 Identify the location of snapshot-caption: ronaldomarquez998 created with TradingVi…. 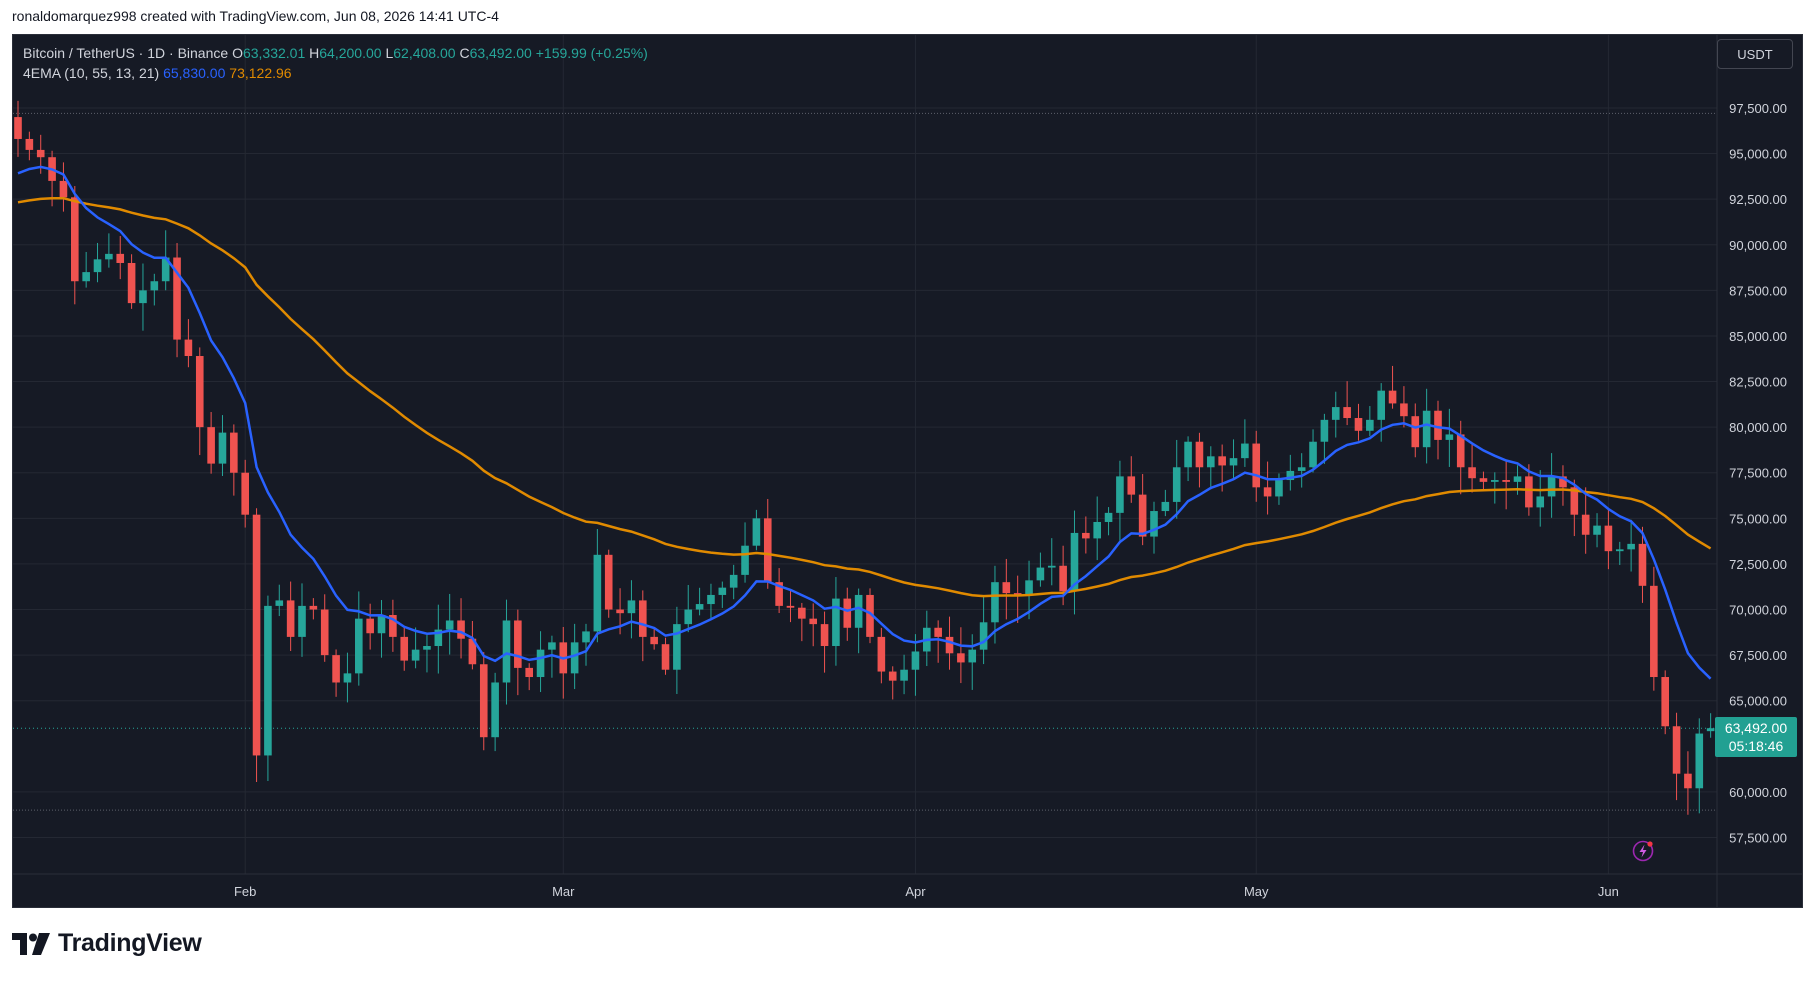
(255, 16).